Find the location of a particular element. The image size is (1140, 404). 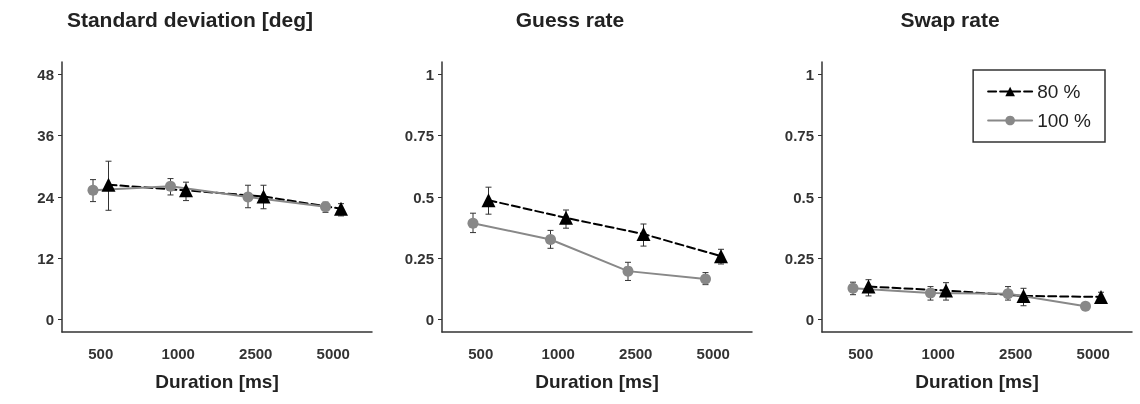

y-tick-label: 24 is located at coordinates (46, 197).